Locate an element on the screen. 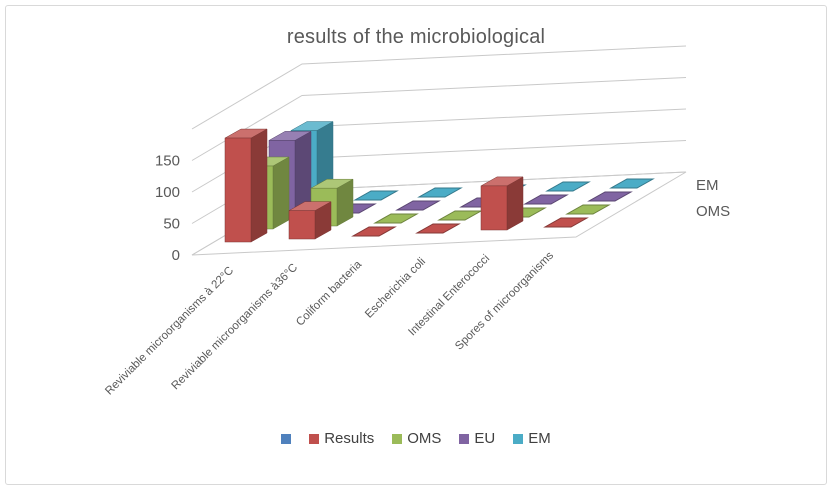 The width and height of the screenshot is (832, 490). legend-item: Results is located at coordinates (341, 438).